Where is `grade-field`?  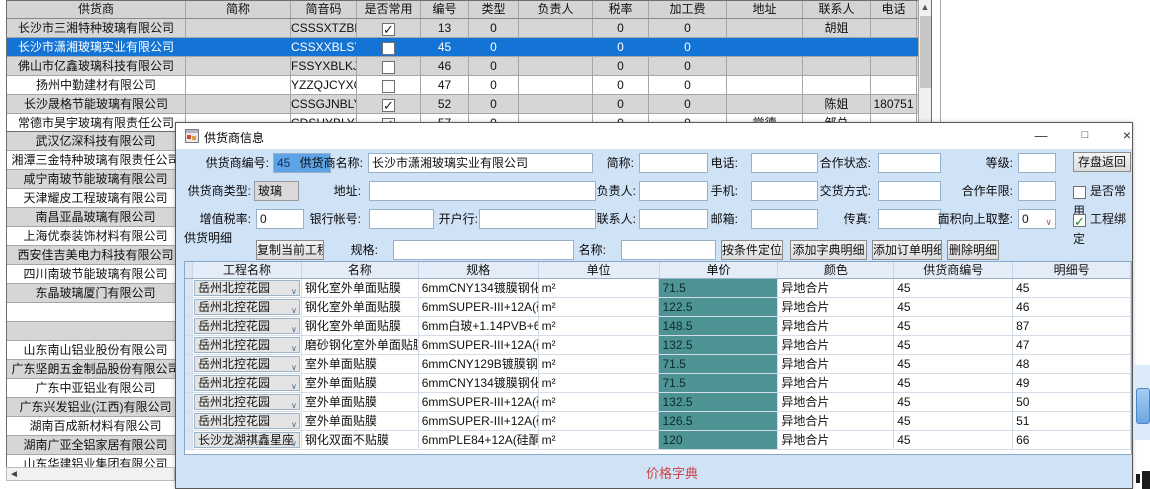
grade-field is located at coordinates (1037, 163).